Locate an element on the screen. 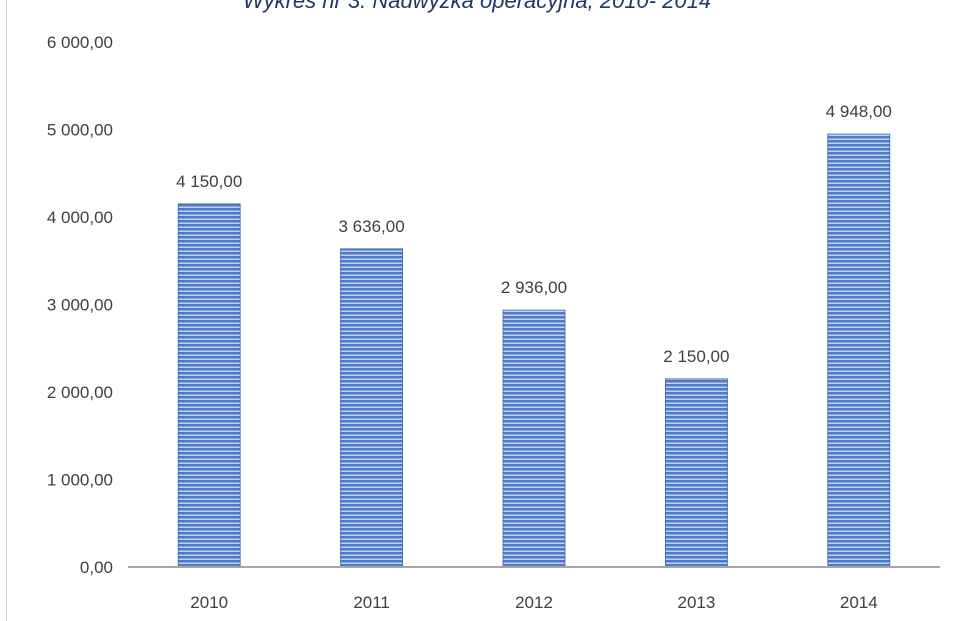 This screenshot has width=954, height=621. data-label-2013: 2 150,00 is located at coordinates (696, 356).